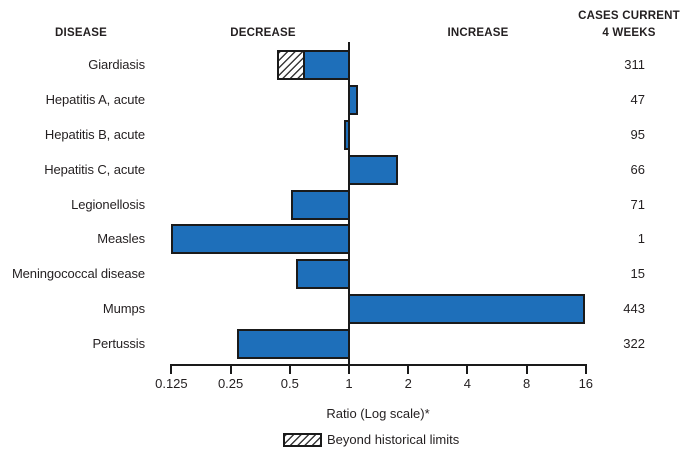  I want to click on case-value: 322, so click(634, 343).